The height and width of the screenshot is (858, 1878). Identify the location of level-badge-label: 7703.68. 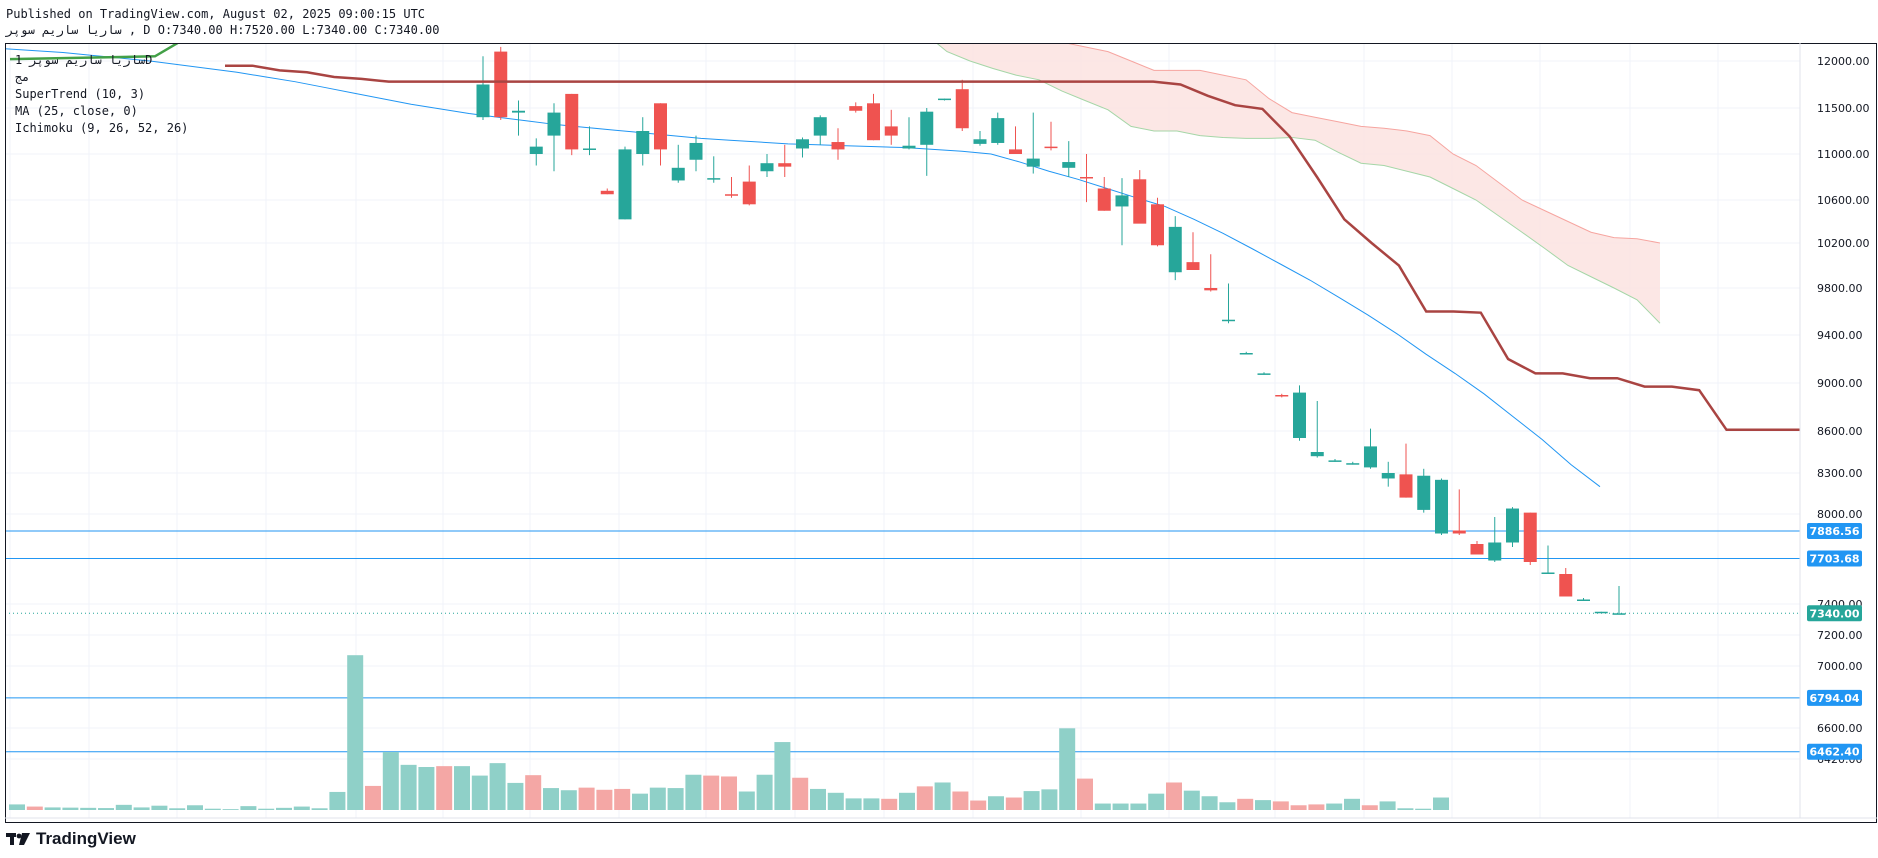
(1834, 558).